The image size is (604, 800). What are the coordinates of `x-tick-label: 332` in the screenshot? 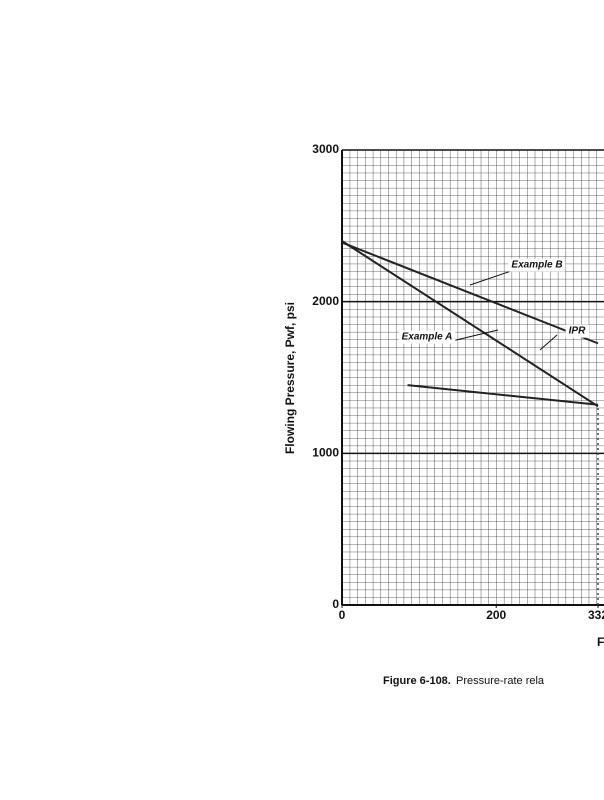 It's located at (596, 615).